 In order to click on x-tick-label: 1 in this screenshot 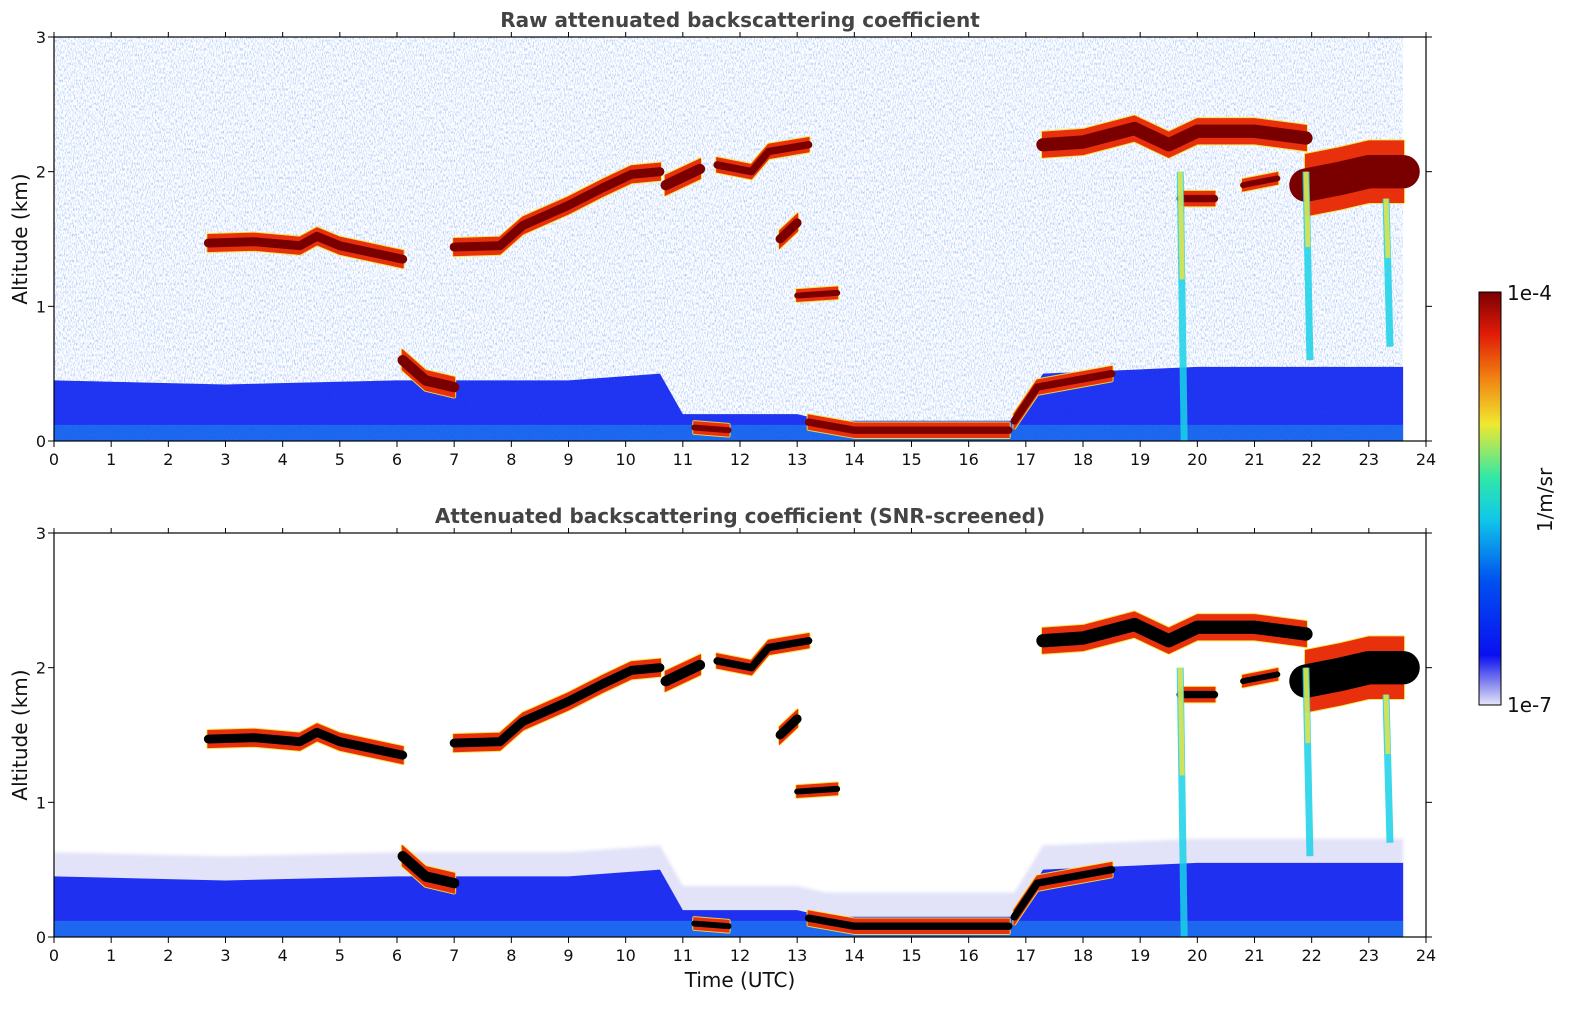, I will do `click(111, 955)`.